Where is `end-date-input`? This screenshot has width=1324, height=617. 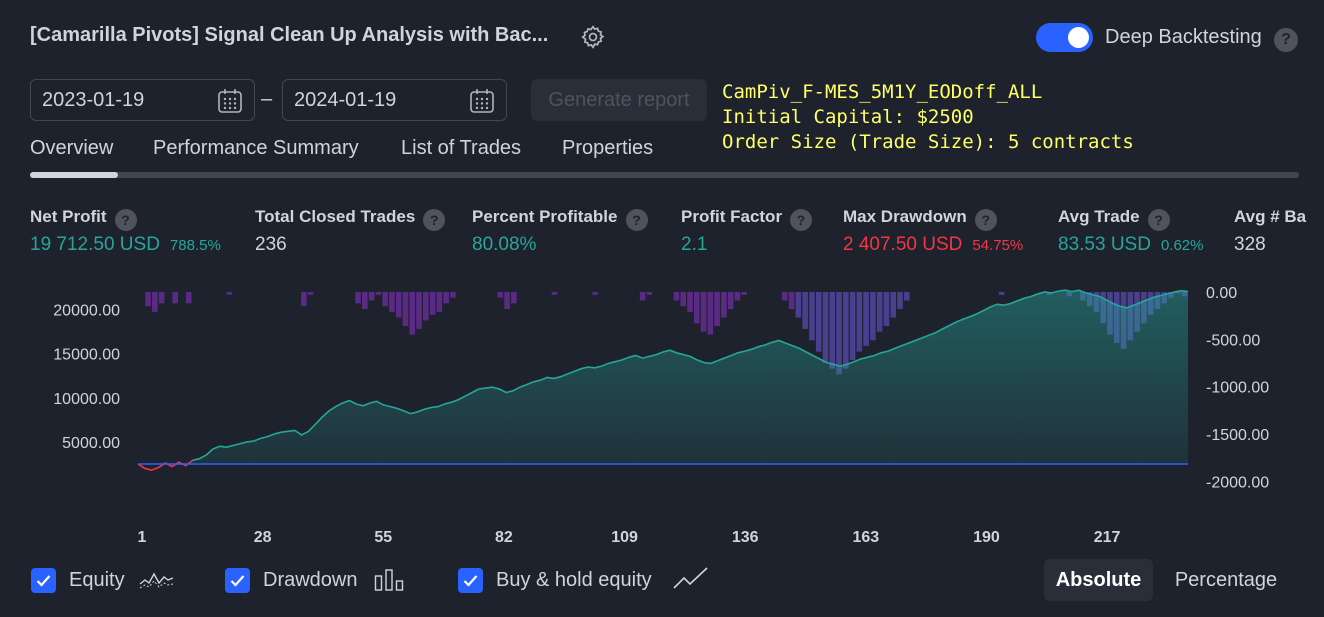
end-date-input is located at coordinates (373, 100).